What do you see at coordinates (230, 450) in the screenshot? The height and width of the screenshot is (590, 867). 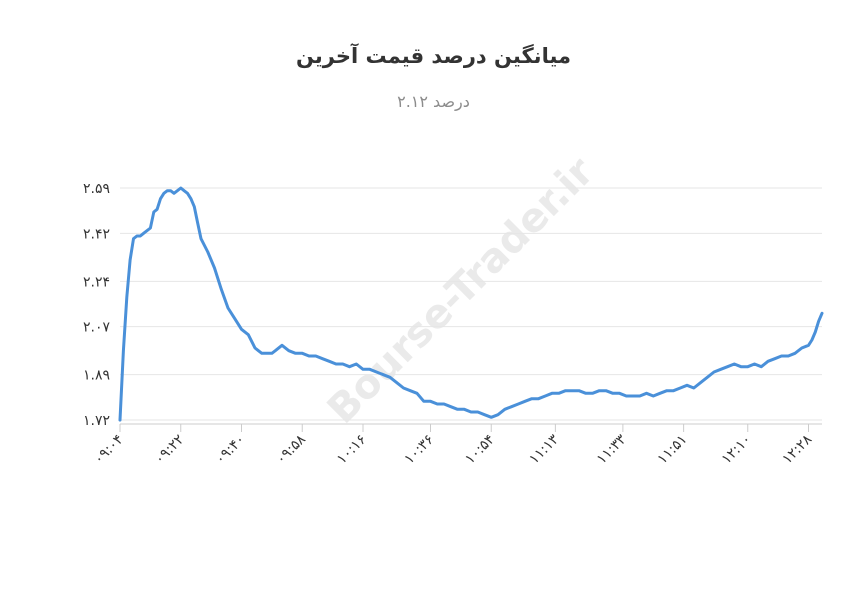 I see `x-tick-label: ۰۹:۴۰` at bounding box center [230, 450].